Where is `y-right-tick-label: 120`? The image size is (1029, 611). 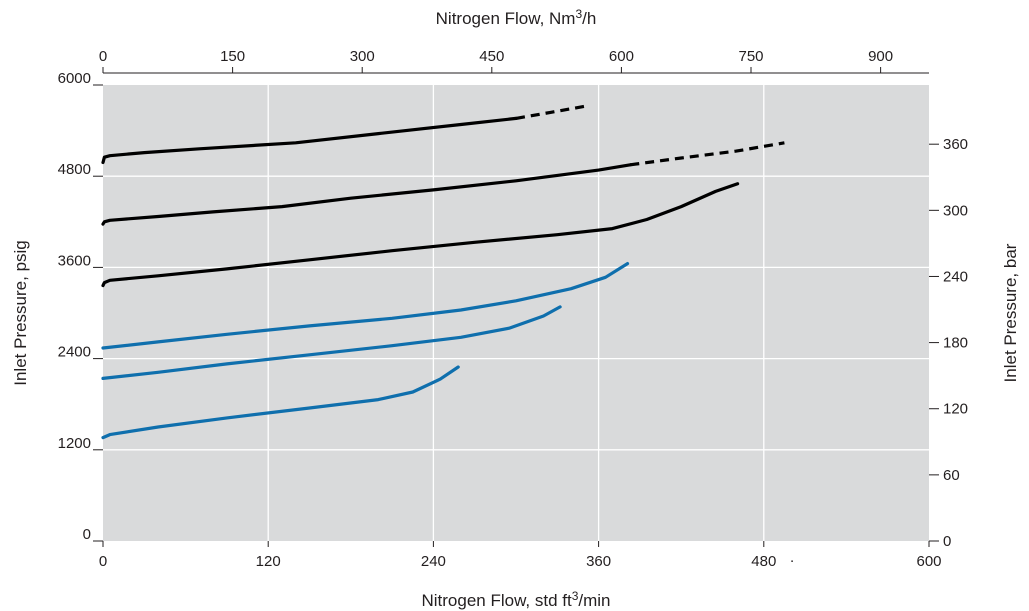 y-right-tick-label: 120 is located at coordinates (955, 409).